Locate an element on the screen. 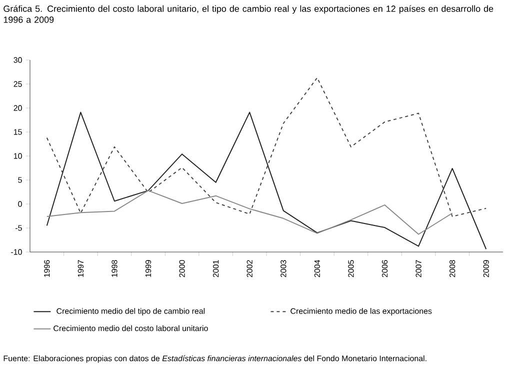 Image resolution: width=512 pixels, height=367 pixels. chart-title: Gráfica 5. Crecimiento del costo laboral unitario, el tipo de cambio real y las exportaciones en 12 países en desarrollo de 1996 a 2009 is located at coordinates (249, 14).